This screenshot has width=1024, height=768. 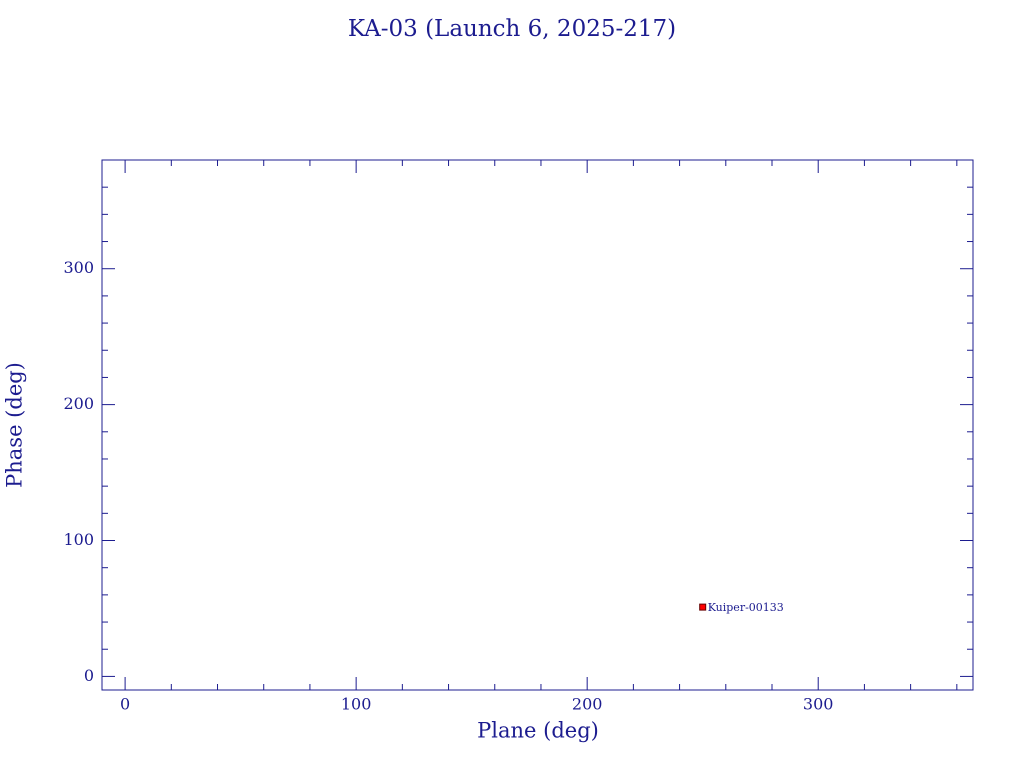 What do you see at coordinates (587, 704) in the screenshot?
I see `x-tick-label: 200` at bounding box center [587, 704].